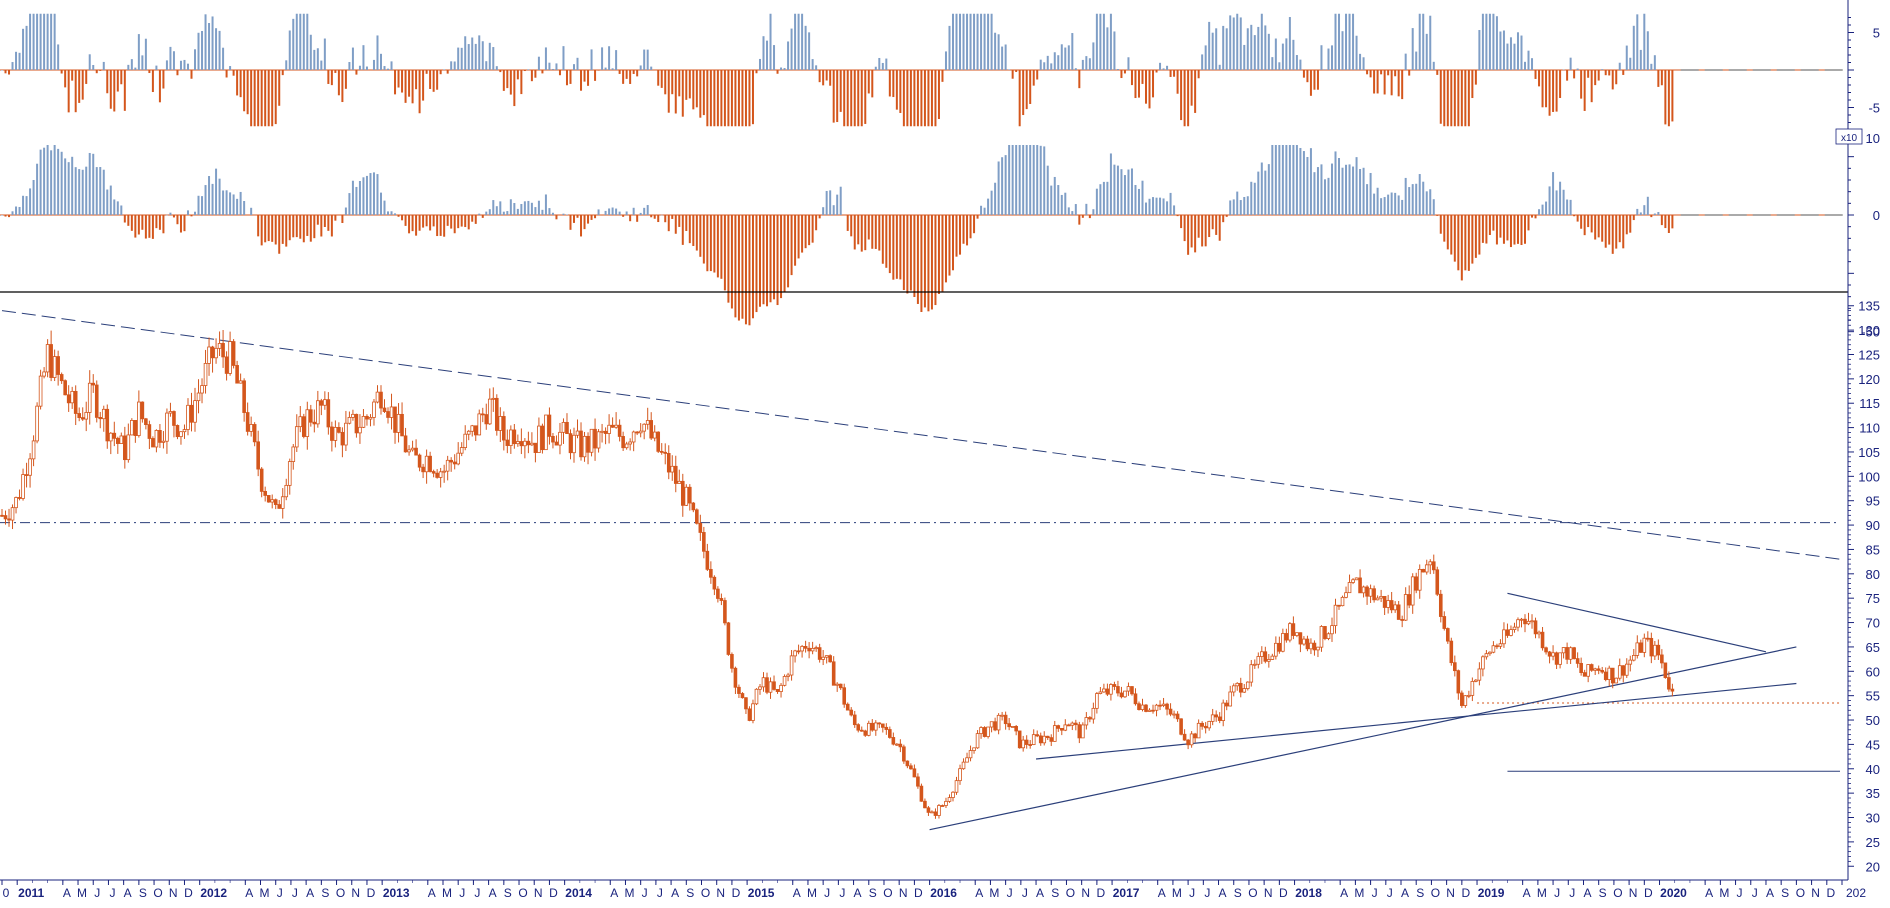 The height and width of the screenshot is (908, 1890). What do you see at coordinates (1869, 452) in the screenshot?
I see `price-axis-tick-label: 105` at bounding box center [1869, 452].